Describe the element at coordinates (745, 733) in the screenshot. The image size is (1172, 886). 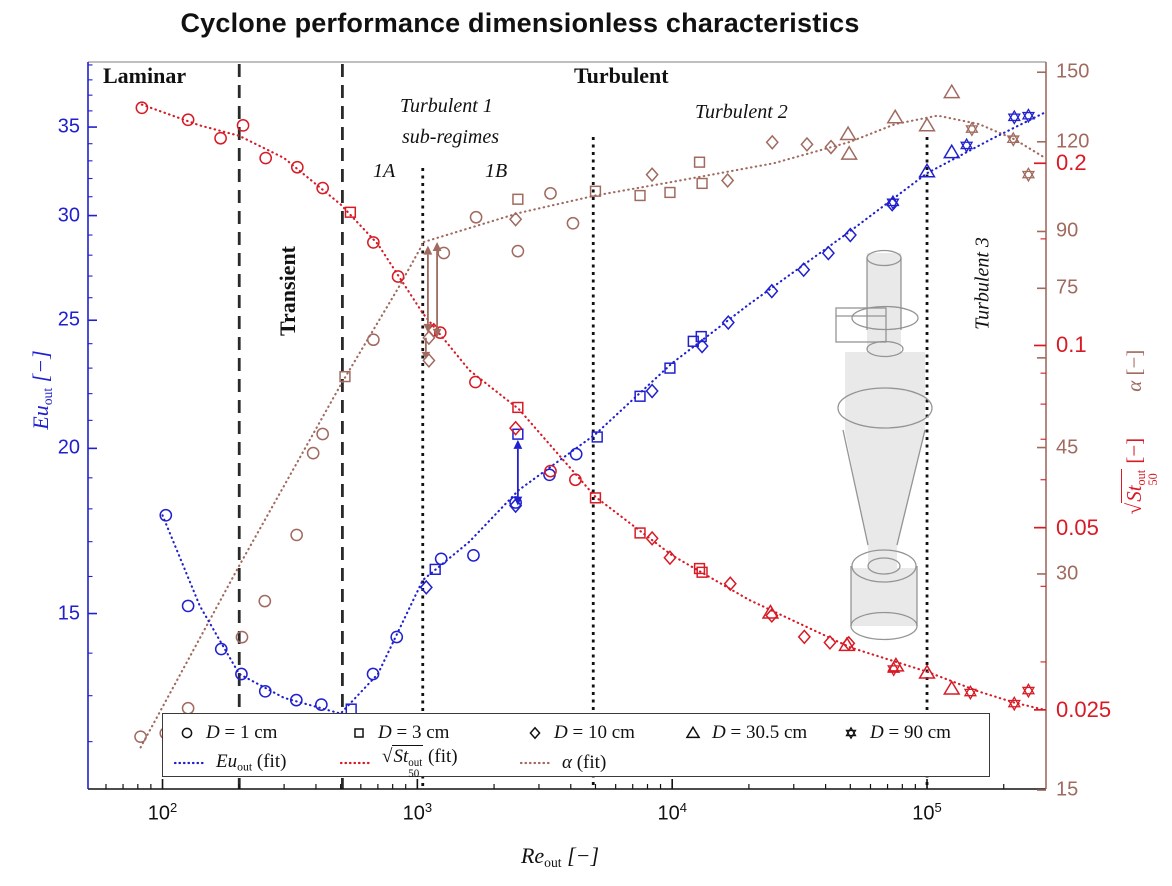
I see `legend-item-triangle: D = 30.5 cm` at that location.